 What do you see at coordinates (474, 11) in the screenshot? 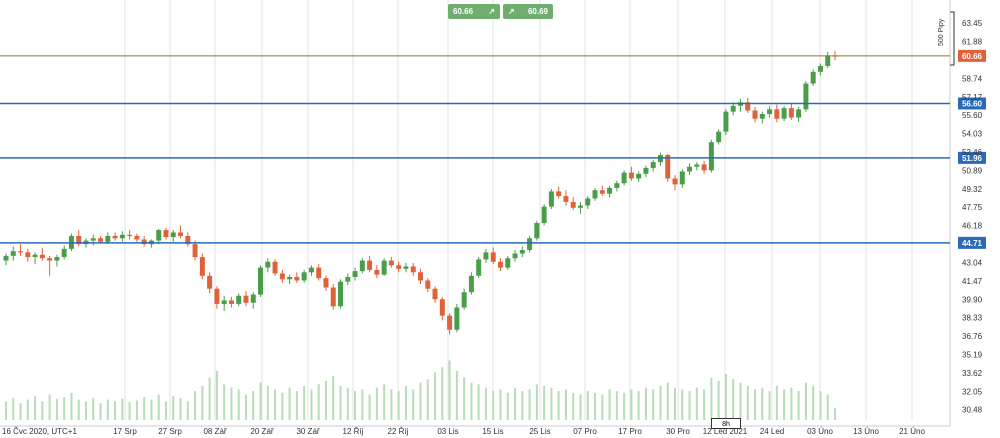
I see `sell-price-button: 60.66 ↗` at bounding box center [474, 11].